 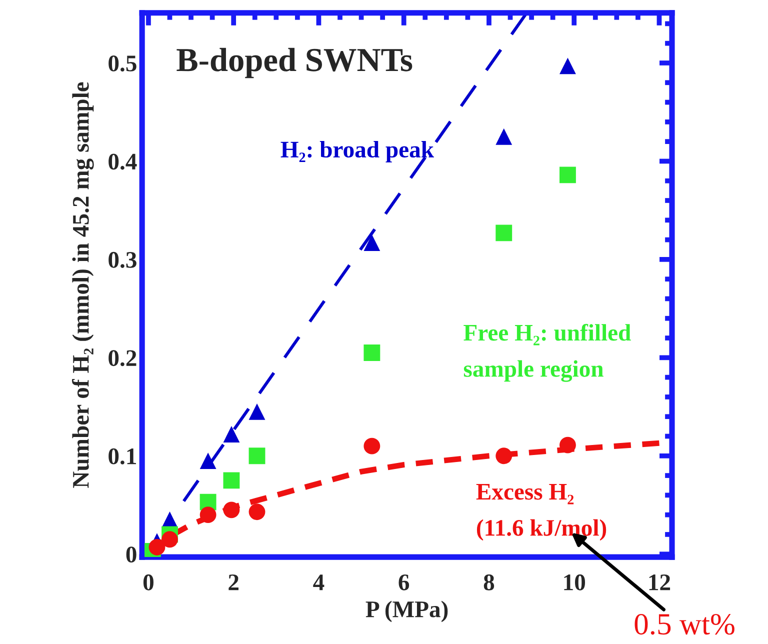 What do you see at coordinates (122, 358) in the screenshot?
I see `y-tick-label: 0.2` at bounding box center [122, 358].